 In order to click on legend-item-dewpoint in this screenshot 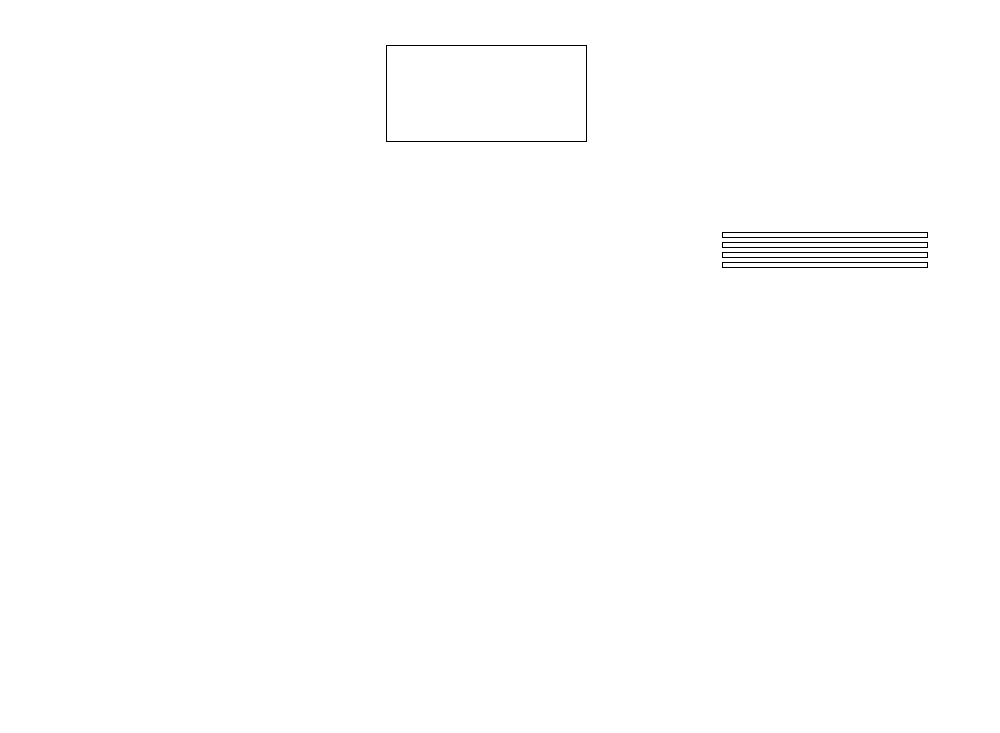, I will do `click(486, 67)`.